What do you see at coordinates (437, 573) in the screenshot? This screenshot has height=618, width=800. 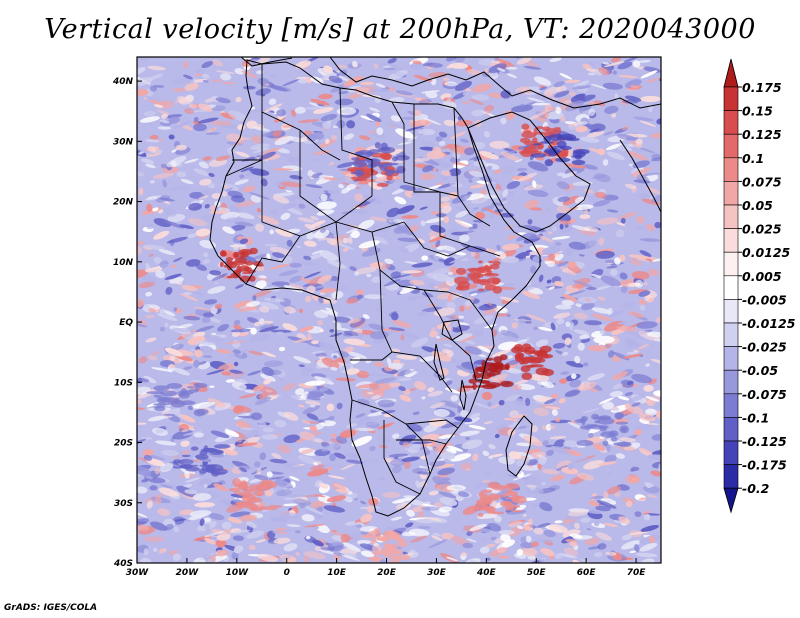 I see `lon-tick-label: 30E` at bounding box center [437, 573].